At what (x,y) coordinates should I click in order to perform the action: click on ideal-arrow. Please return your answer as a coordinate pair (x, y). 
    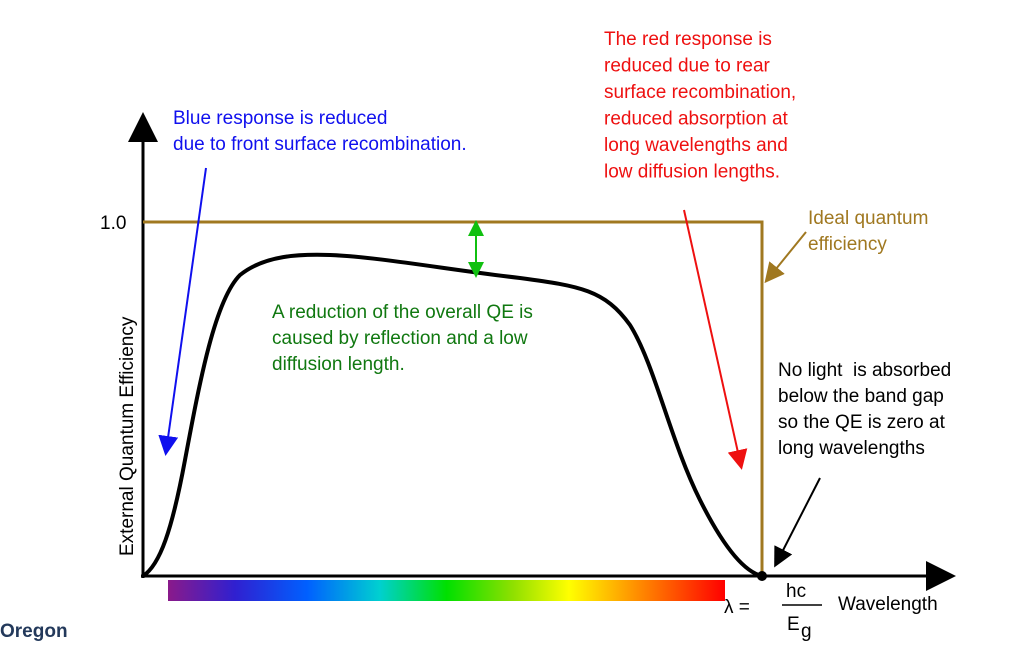
    Looking at the image, I should click on (785, 257).